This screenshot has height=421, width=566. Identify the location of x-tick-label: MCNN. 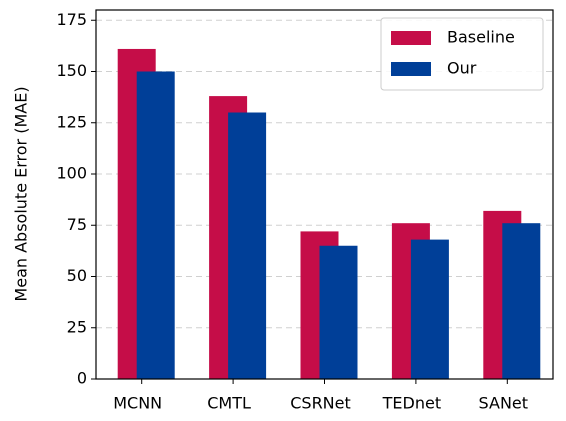
(137, 403).